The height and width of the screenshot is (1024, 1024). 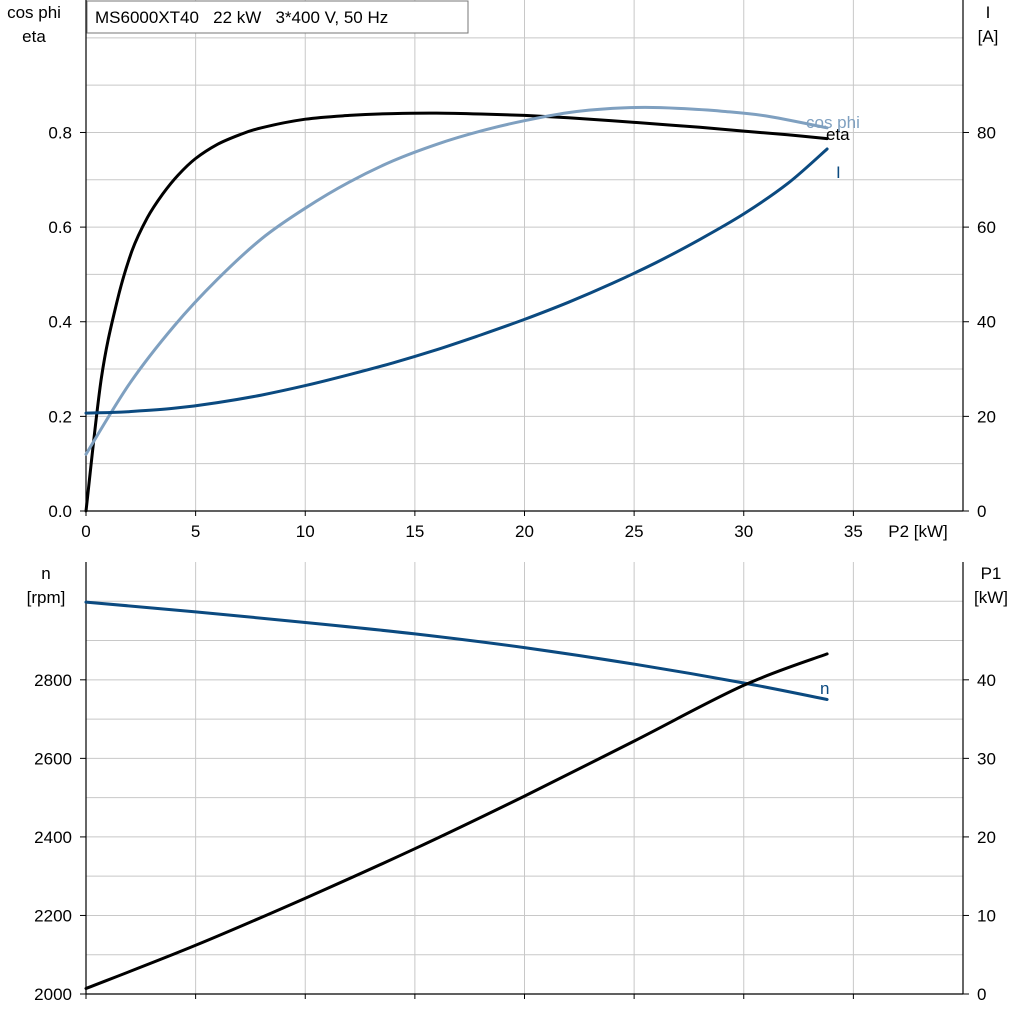 I want to click on y-right-tick-label: 30, so click(x=986, y=758).